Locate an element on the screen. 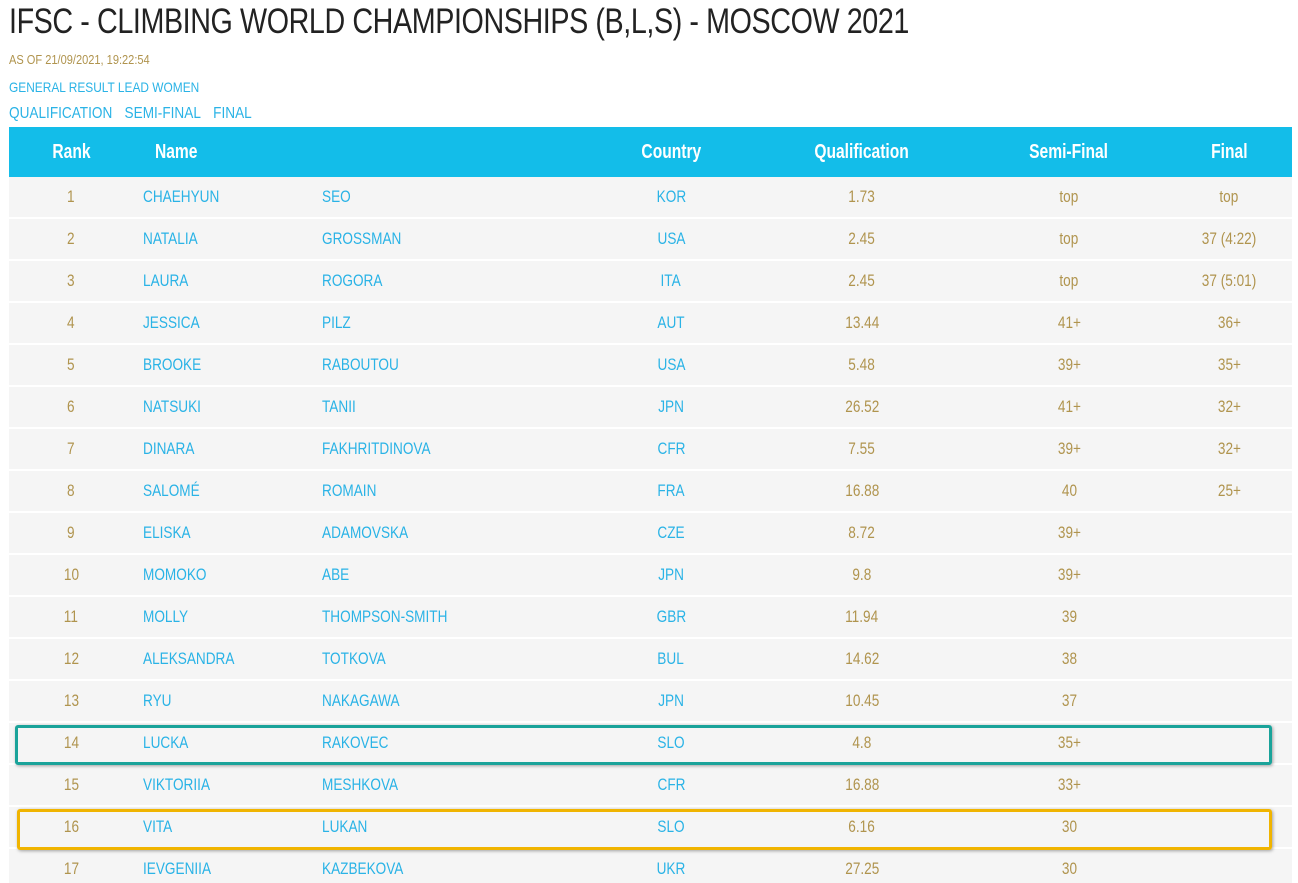 Image resolution: width=1298 pixels, height=883 pixels. table-row: 5 BROOKE RABOUTOU USA 5.48 39+ 35+ is located at coordinates (650, 366).